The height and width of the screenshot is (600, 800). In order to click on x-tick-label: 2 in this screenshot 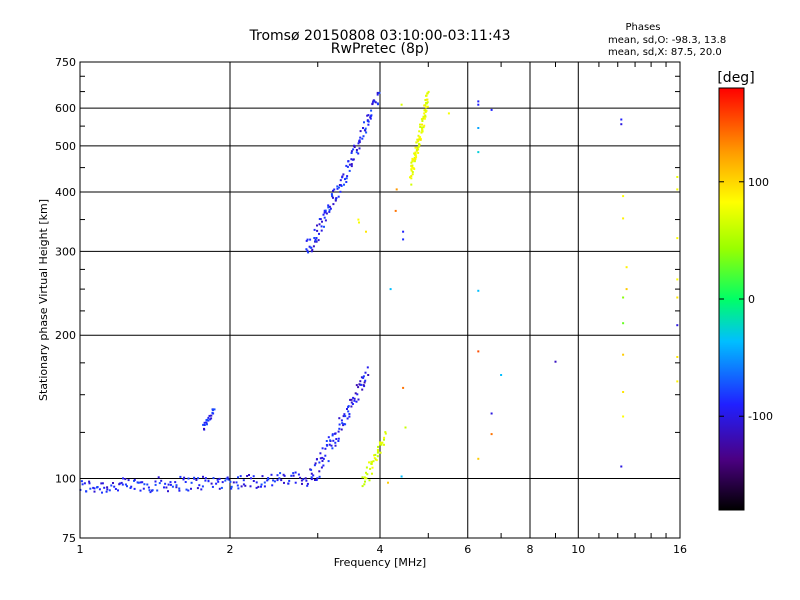, I will do `click(230, 549)`.